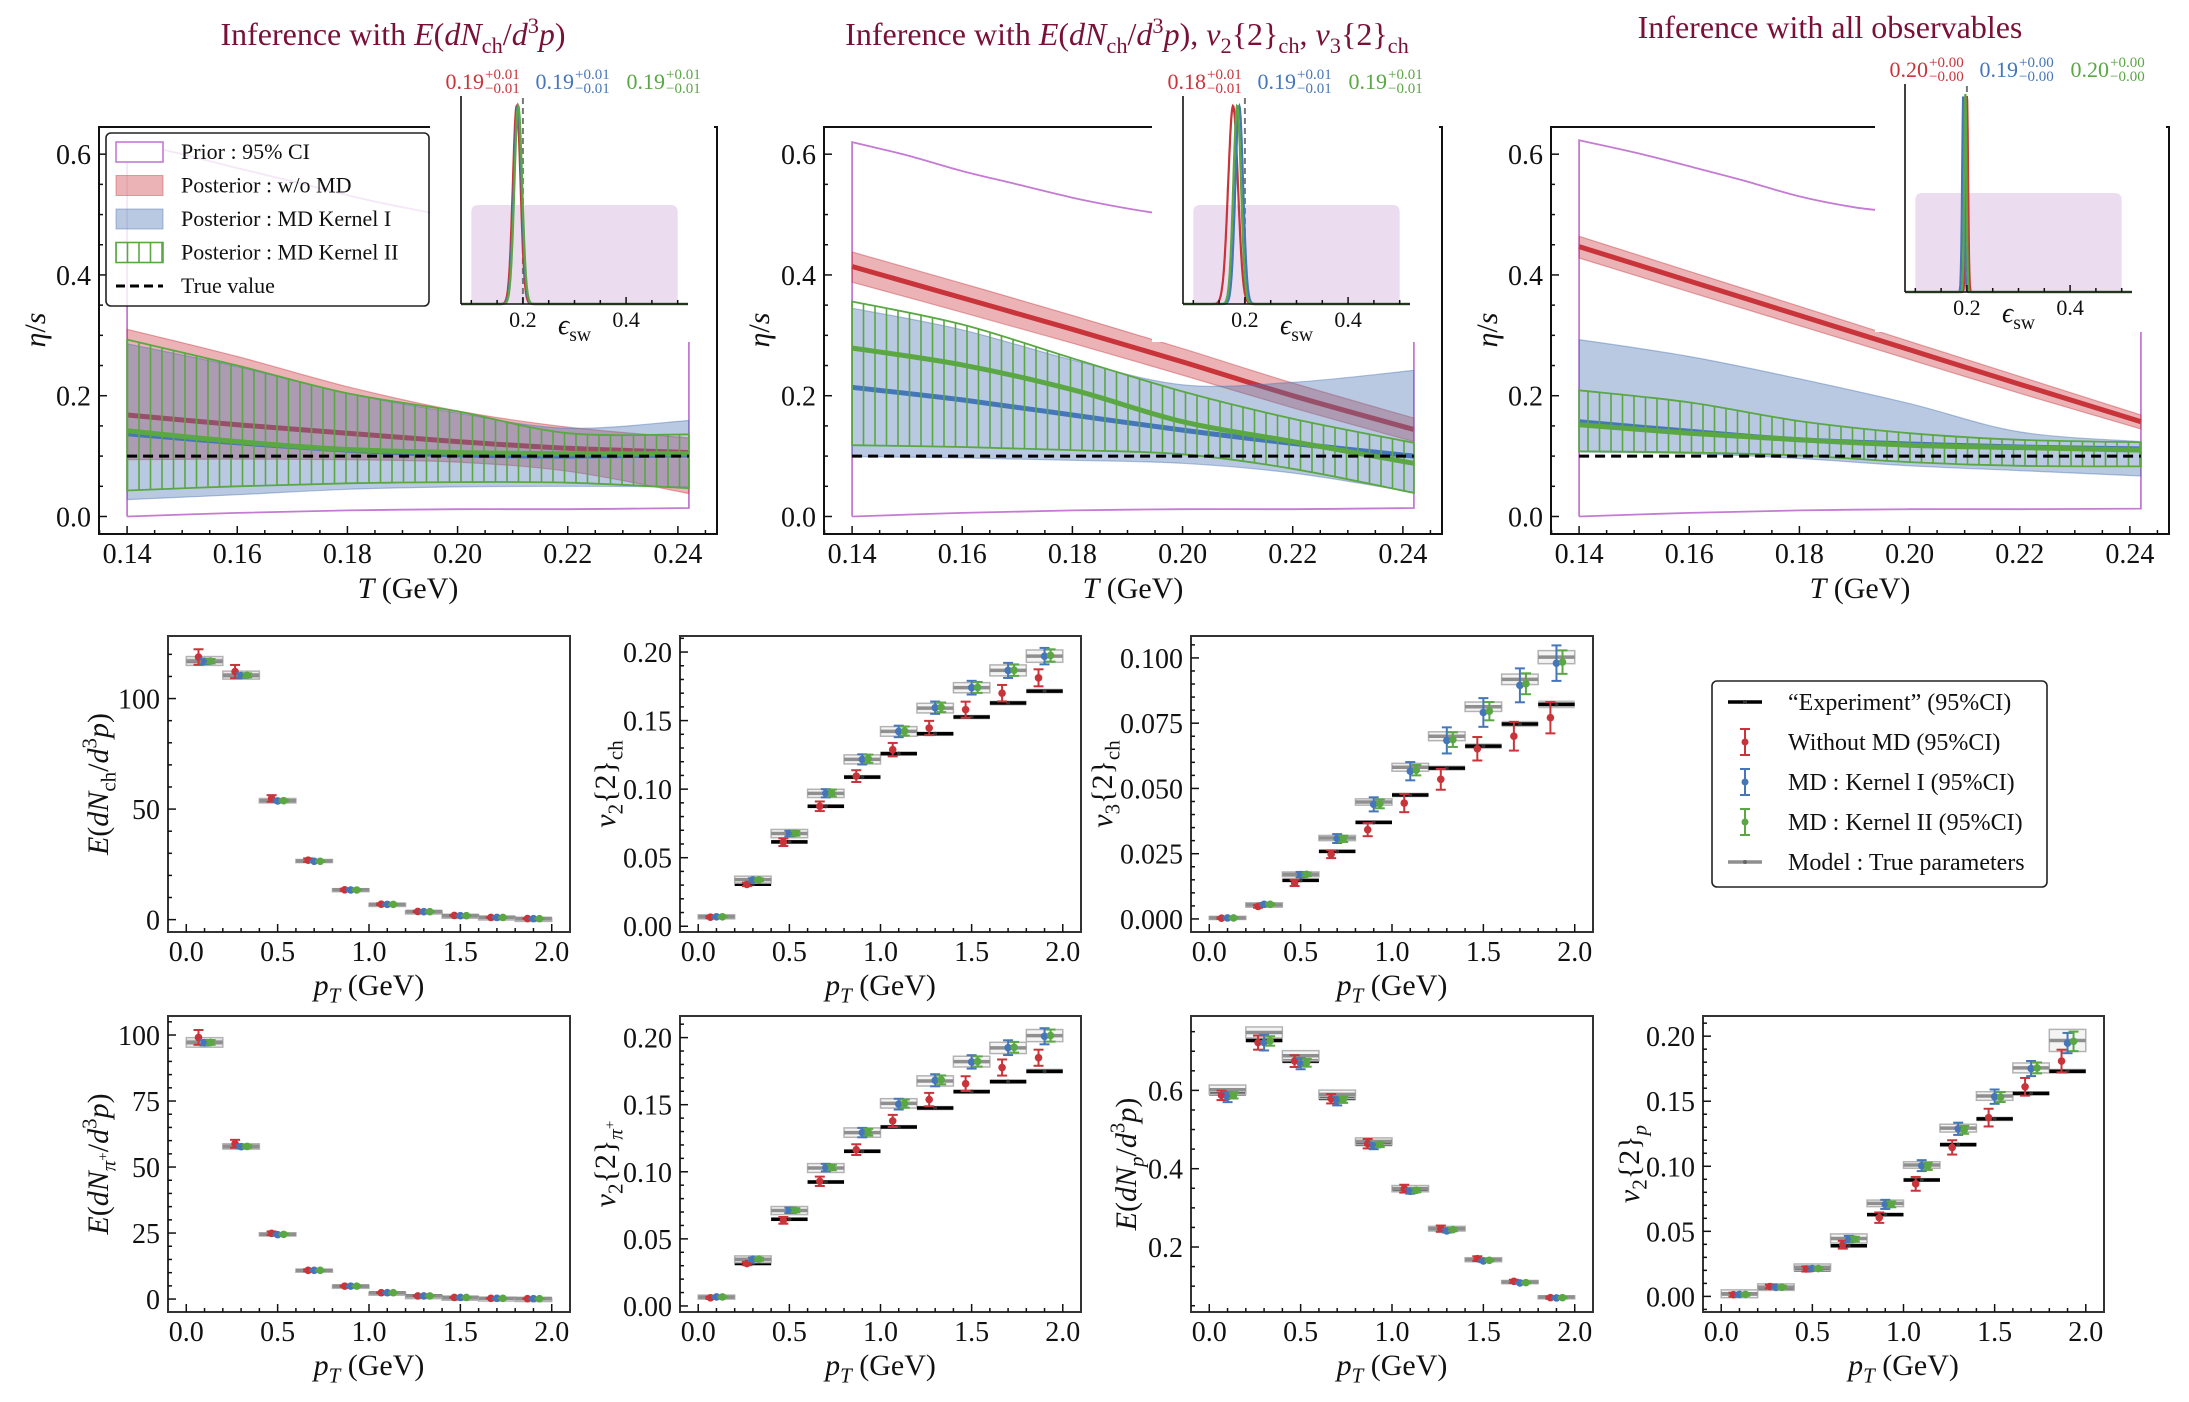 The height and width of the screenshot is (1402, 2189). Describe the element at coordinates (1860, 322) in the screenshot. I see `prior-lower-bound` at that location.